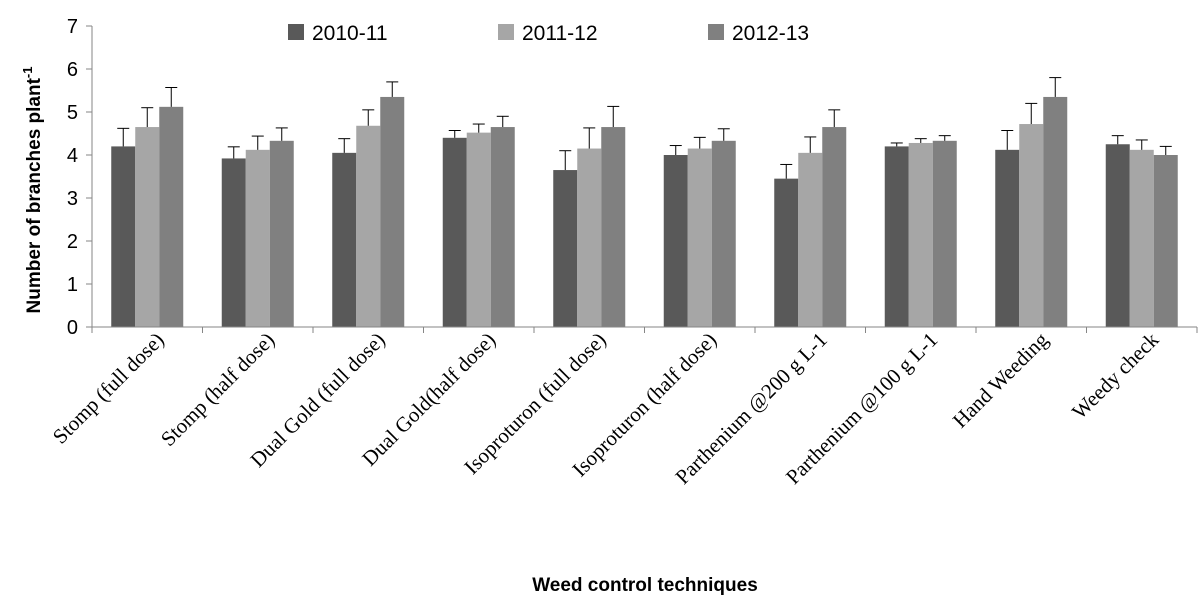 The image size is (1201, 599). I want to click on y-axis-title-superscript: -1, so click(27, 73).